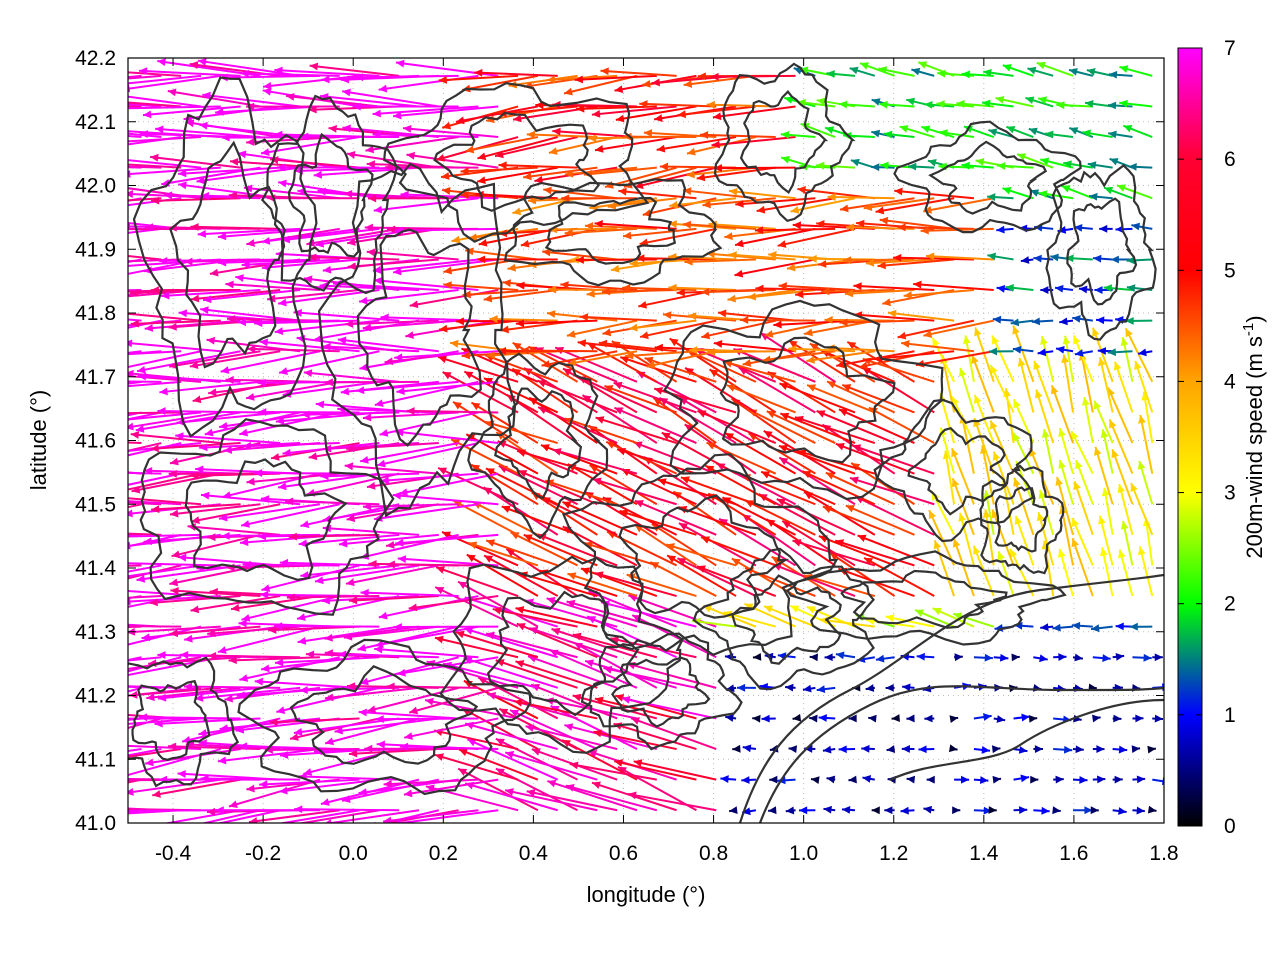 The height and width of the screenshot is (960, 1280). What do you see at coordinates (95, 249) in the screenshot?
I see `y-tick-label: 41.9` at bounding box center [95, 249].